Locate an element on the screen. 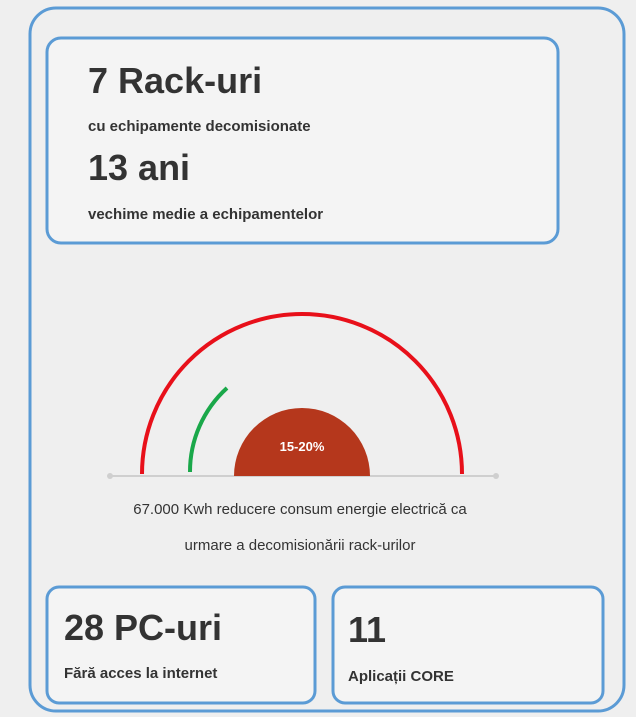 The height and width of the screenshot is (717, 636). caption: urmare a decomisionării rack-urilor is located at coordinates (300, 545).